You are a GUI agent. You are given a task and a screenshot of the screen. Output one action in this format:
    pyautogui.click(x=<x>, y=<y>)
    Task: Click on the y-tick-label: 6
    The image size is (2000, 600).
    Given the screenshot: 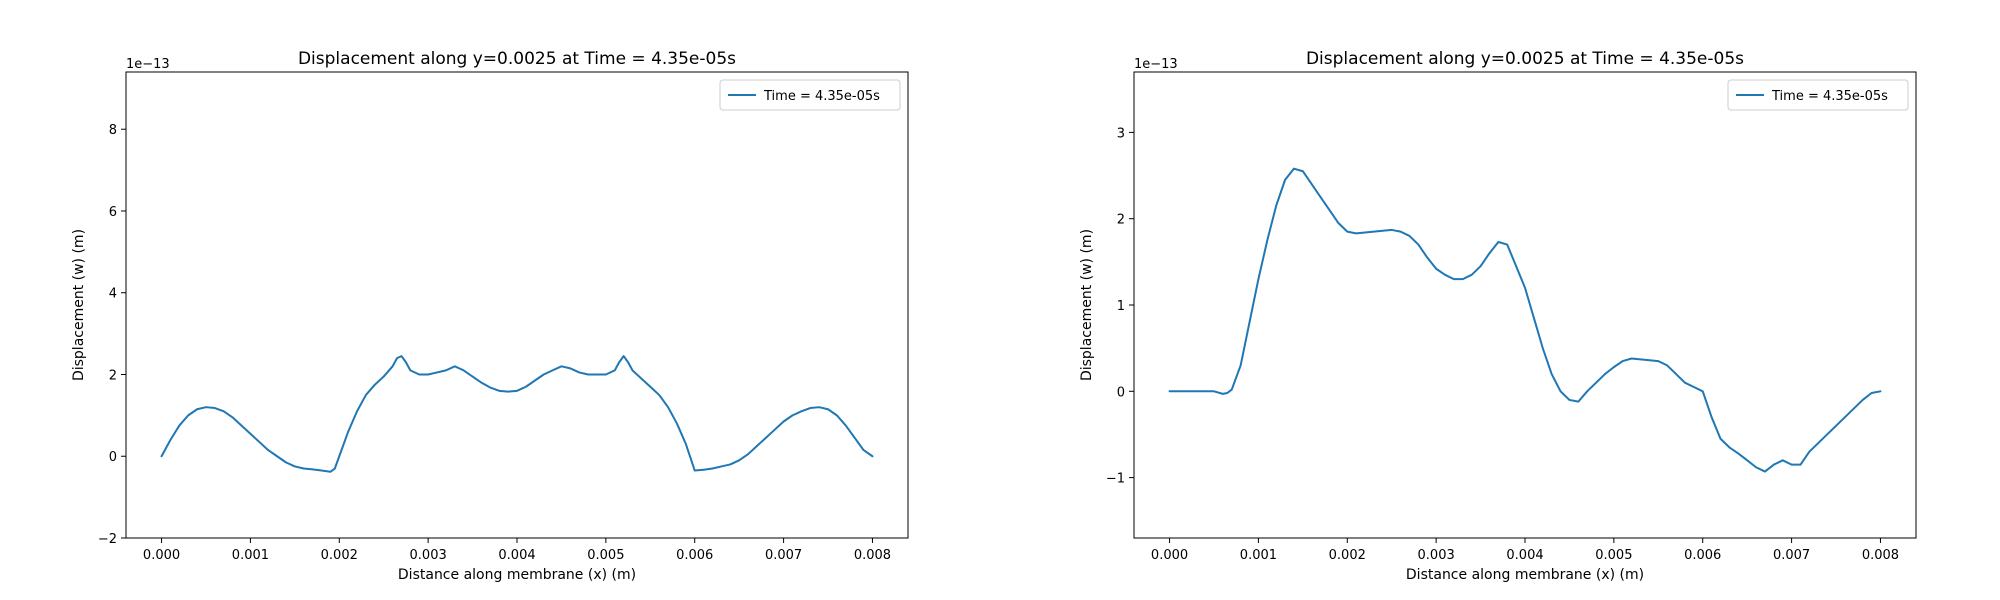 What is the action you would take?
    pyautogui.click(x=113, y=212)
    